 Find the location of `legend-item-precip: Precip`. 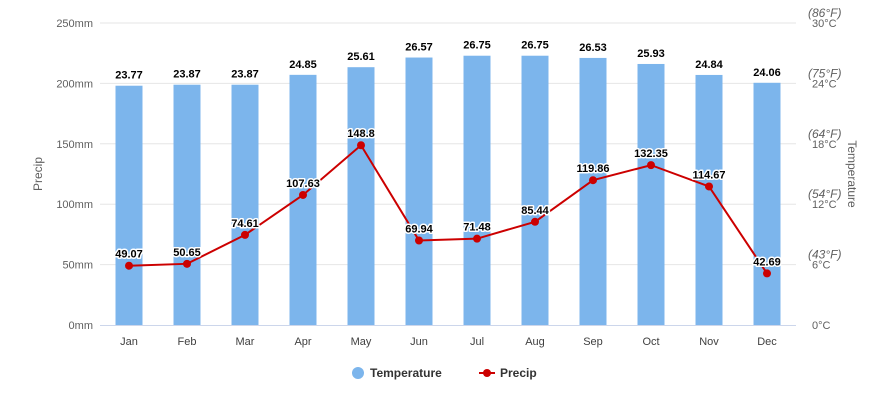

legend-item-precip: Precip is located at coordinates (508, 373).